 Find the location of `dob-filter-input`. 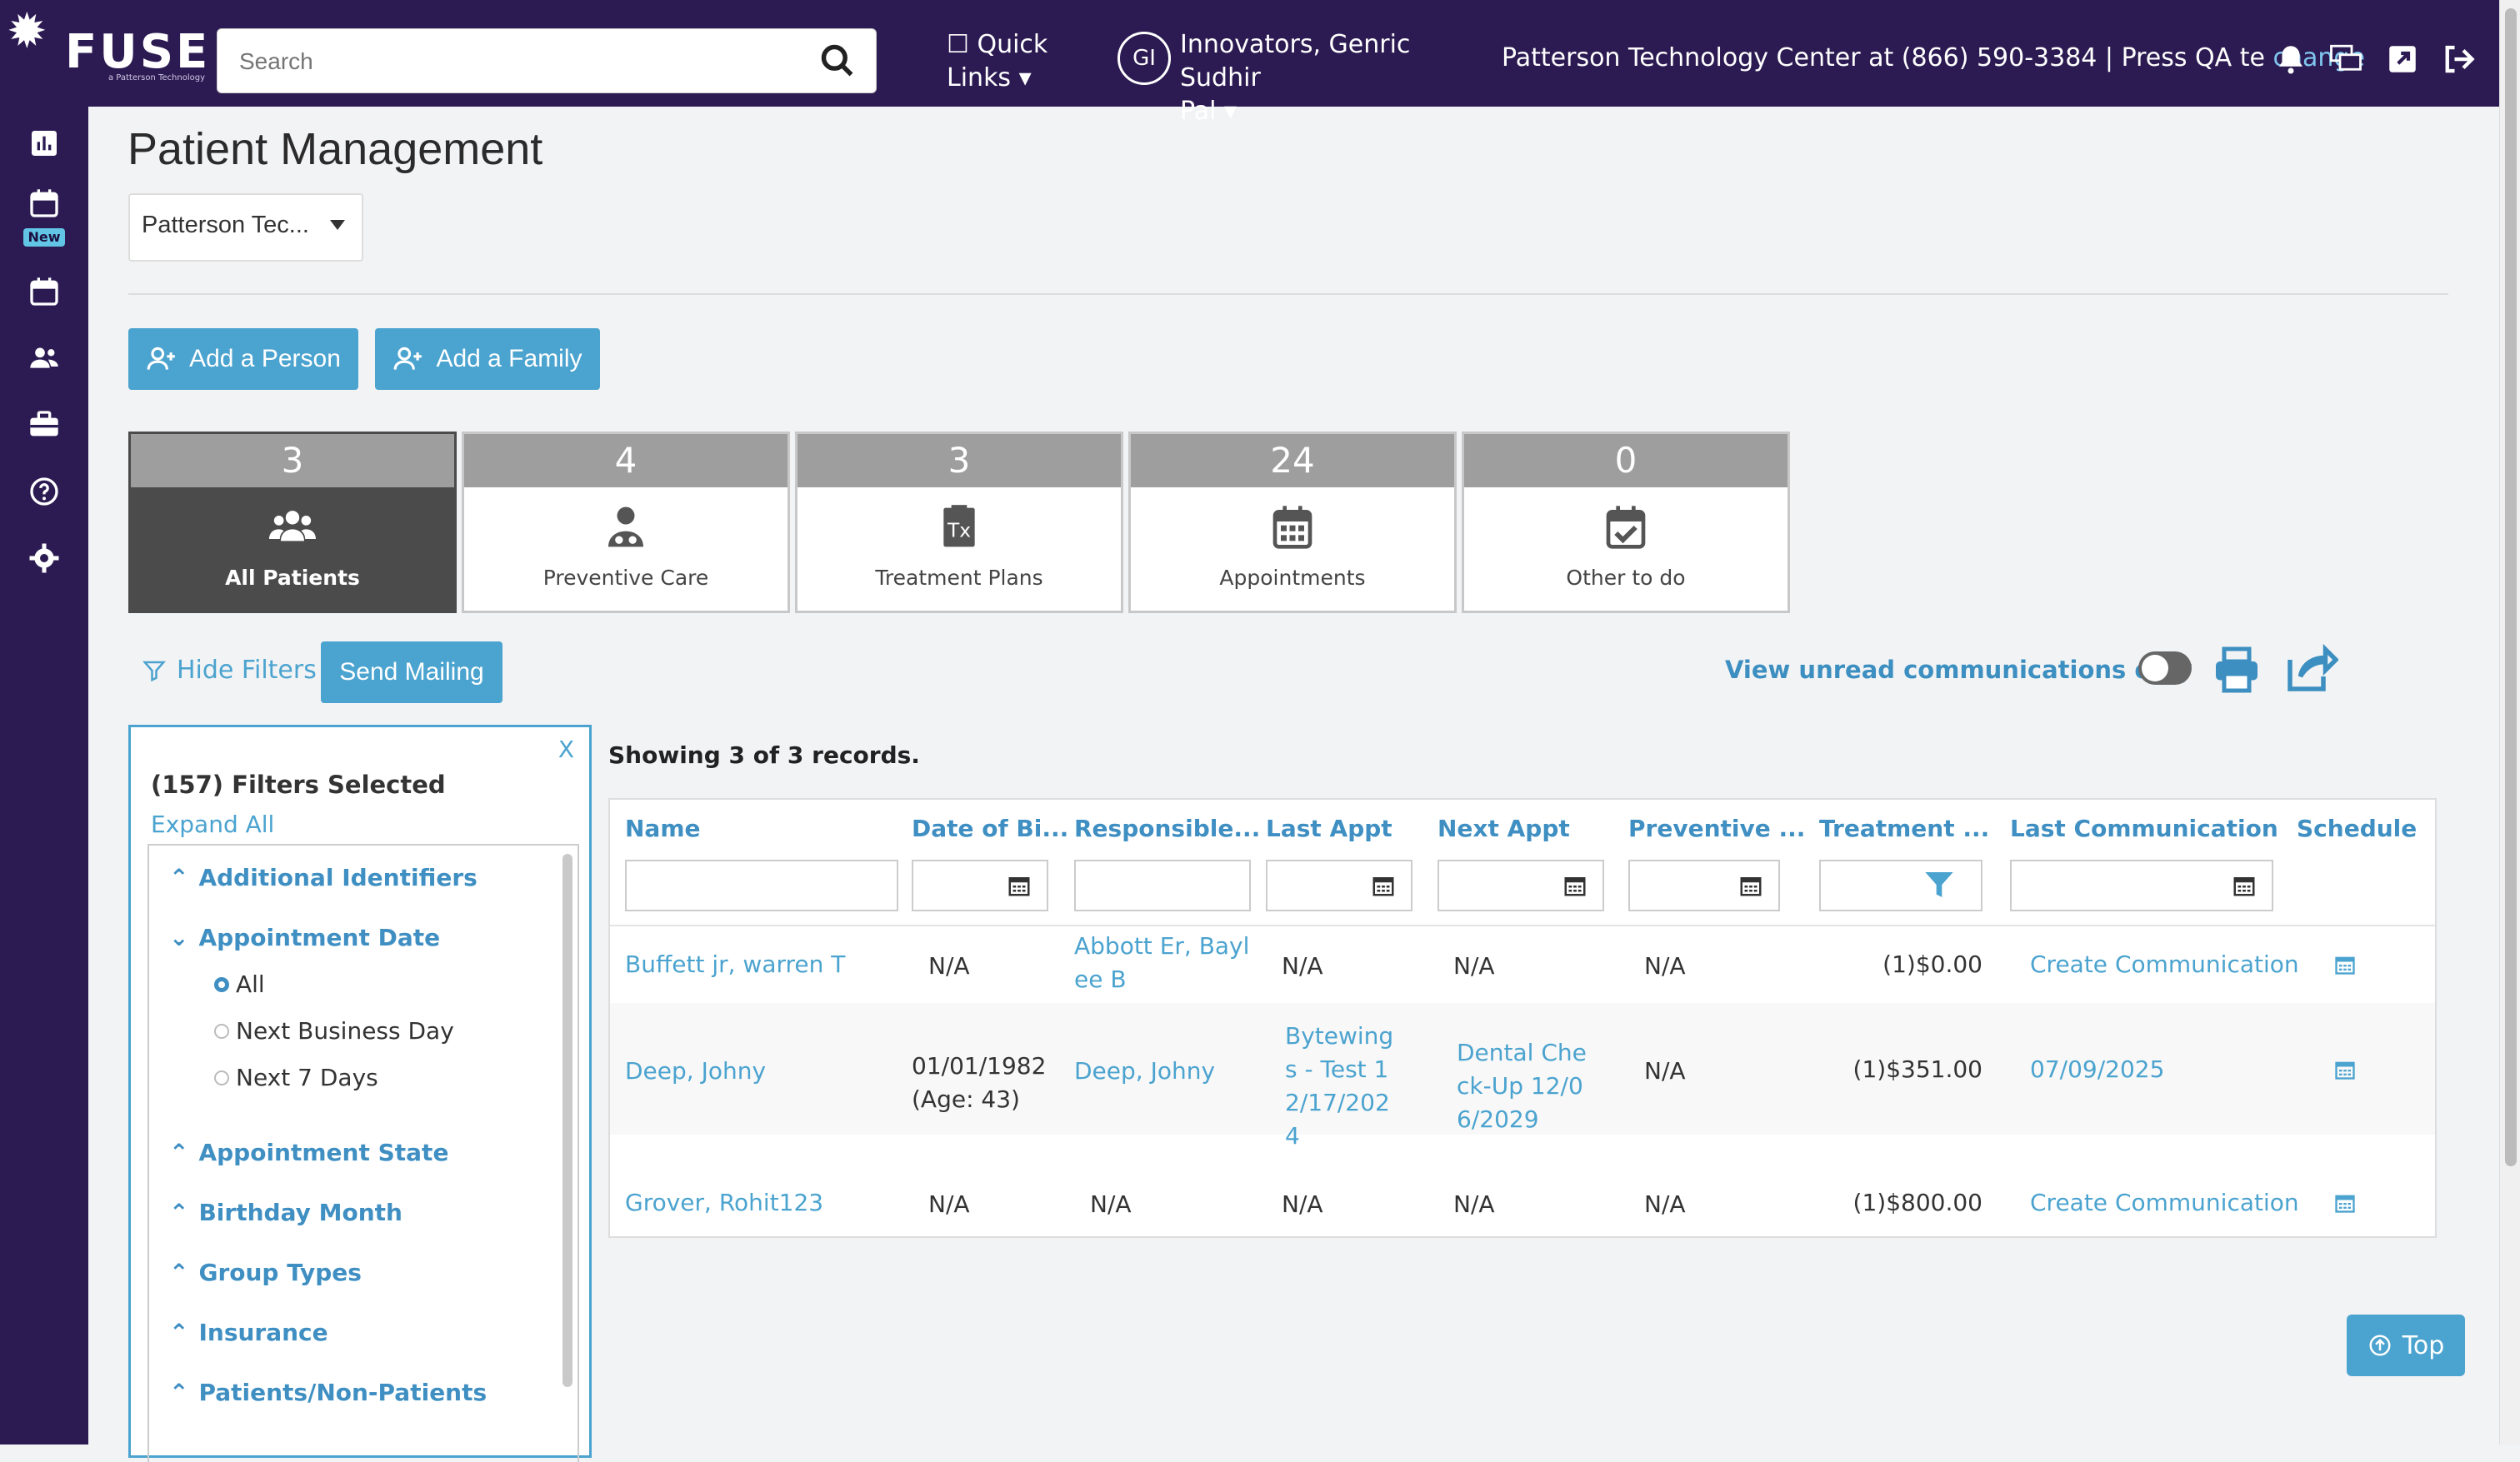

dob-filter-input is located at coordinates (980, 885).